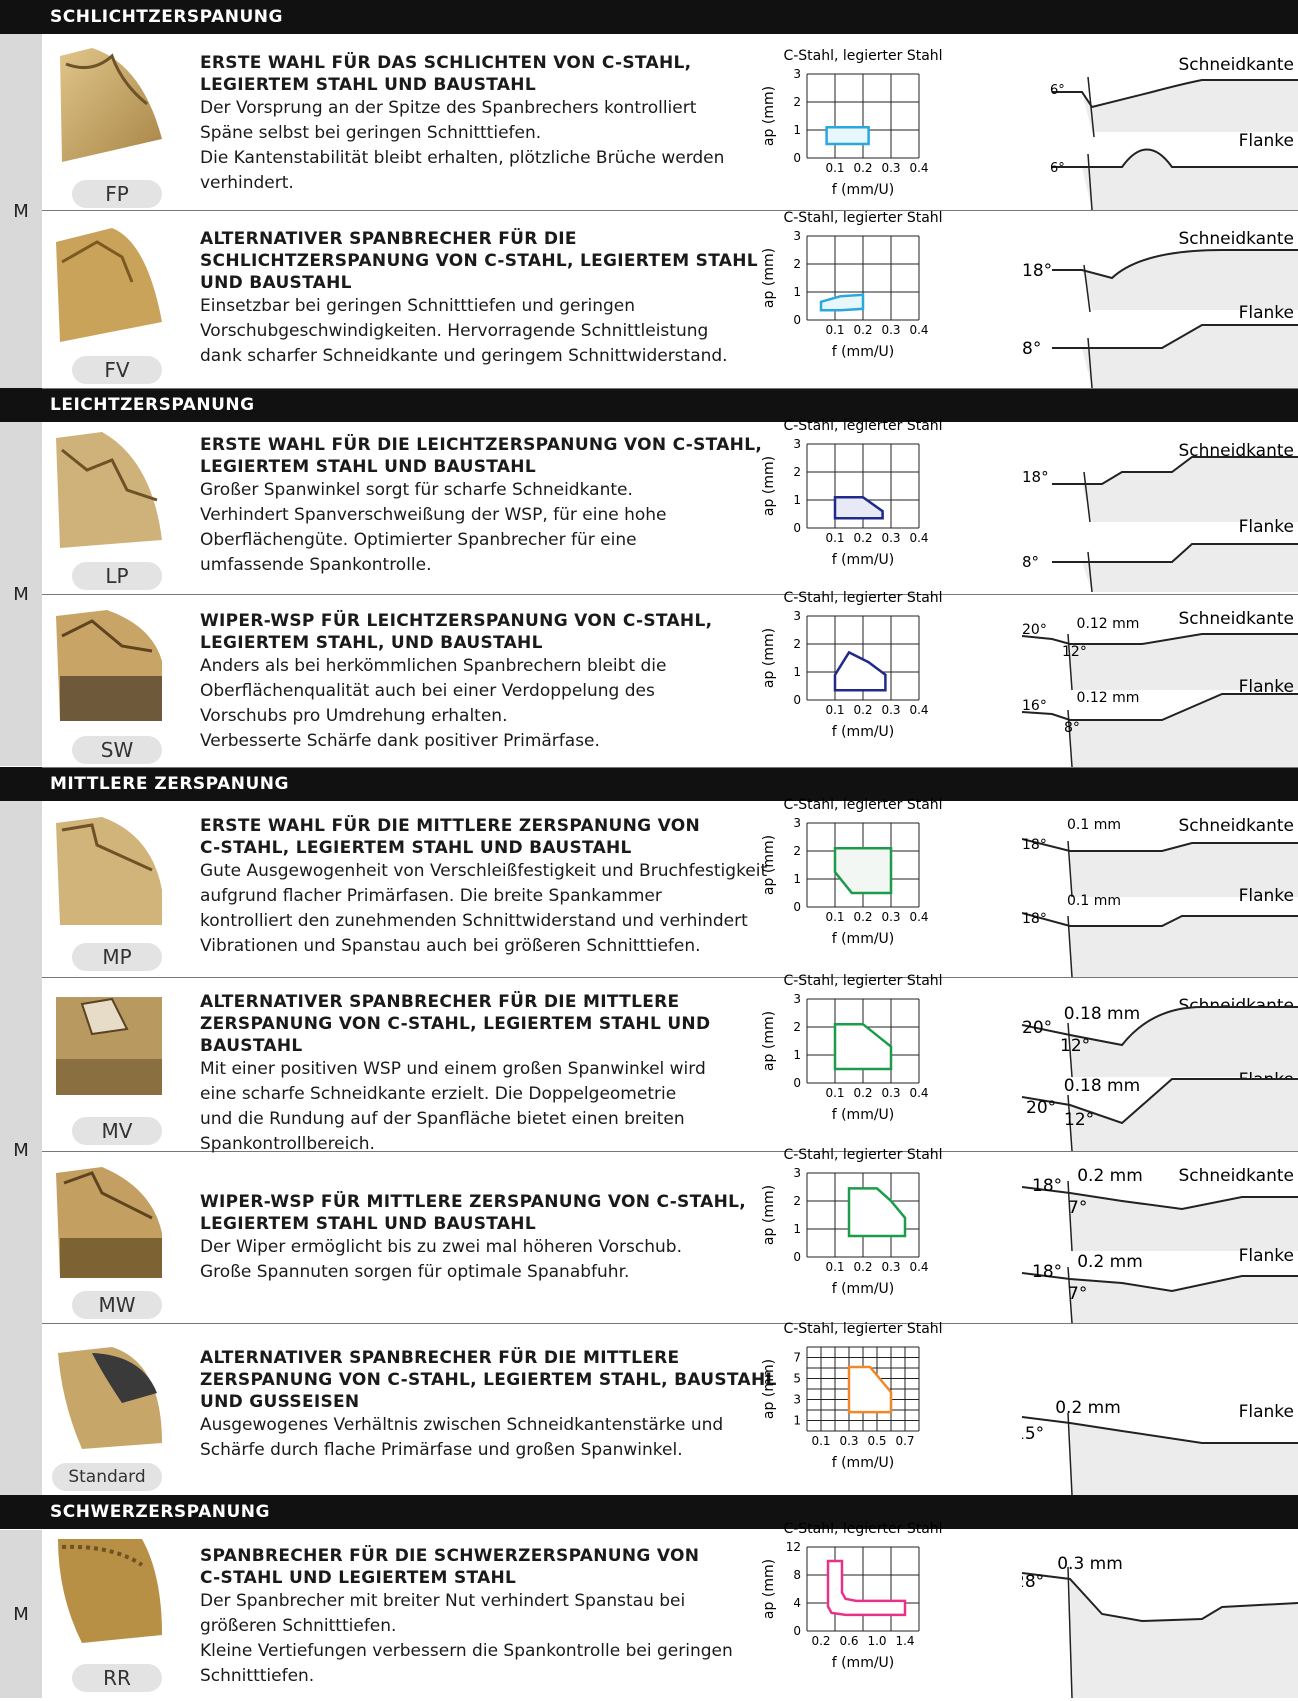  I want to click on chart-y-tick: 5, so click(797, 1379).